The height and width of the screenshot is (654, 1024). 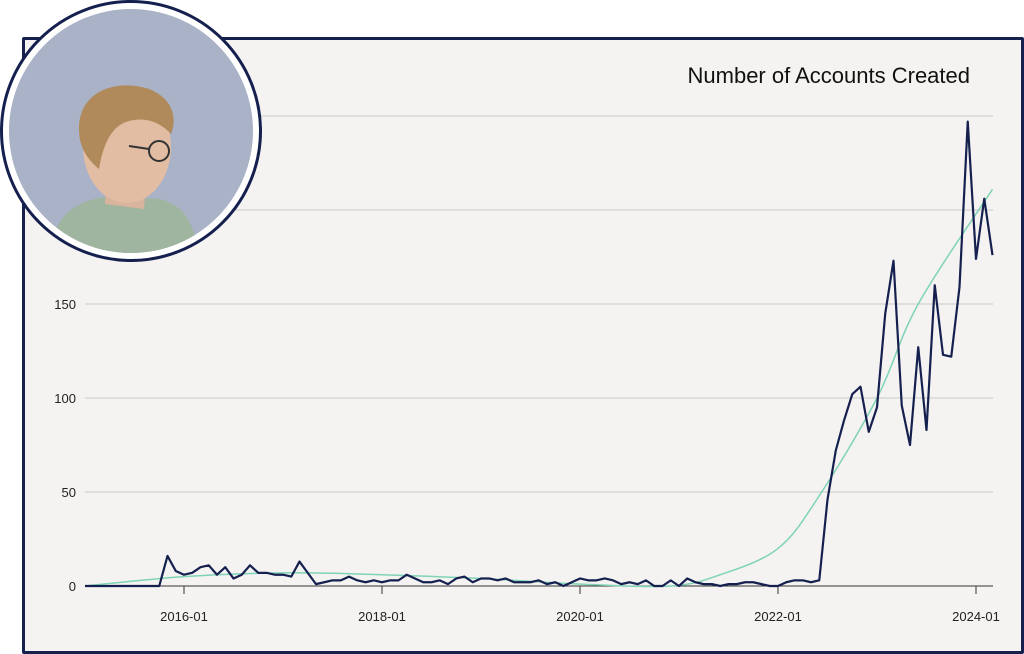 I want to click on x-tick-label: 2018-01, so click(x=382, y=616).